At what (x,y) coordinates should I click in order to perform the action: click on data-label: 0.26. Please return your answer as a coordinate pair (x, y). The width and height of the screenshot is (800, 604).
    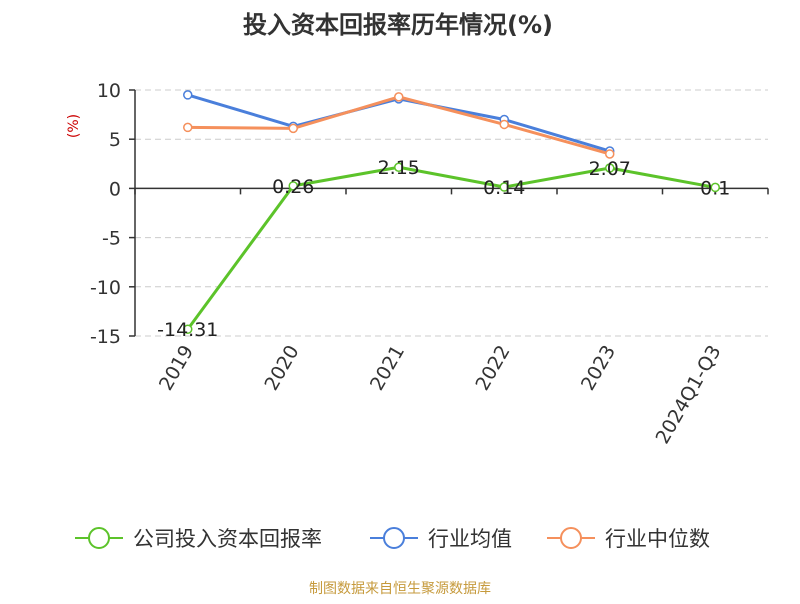
    Looking at the image, I should click on (293, 187).